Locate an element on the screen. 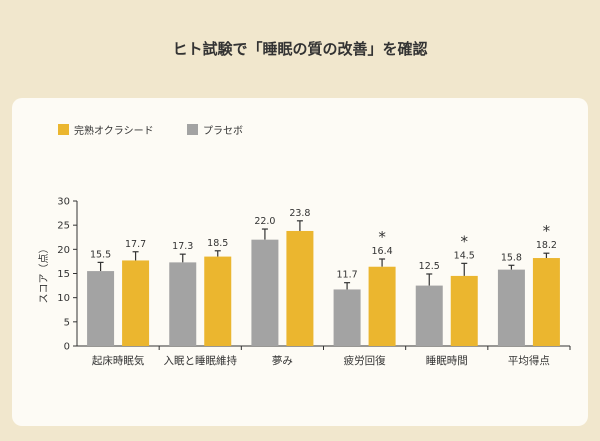 This screenshot has height=441, width=600. legend-item-placebo: プラセボ is located at coordinates (215, 129).